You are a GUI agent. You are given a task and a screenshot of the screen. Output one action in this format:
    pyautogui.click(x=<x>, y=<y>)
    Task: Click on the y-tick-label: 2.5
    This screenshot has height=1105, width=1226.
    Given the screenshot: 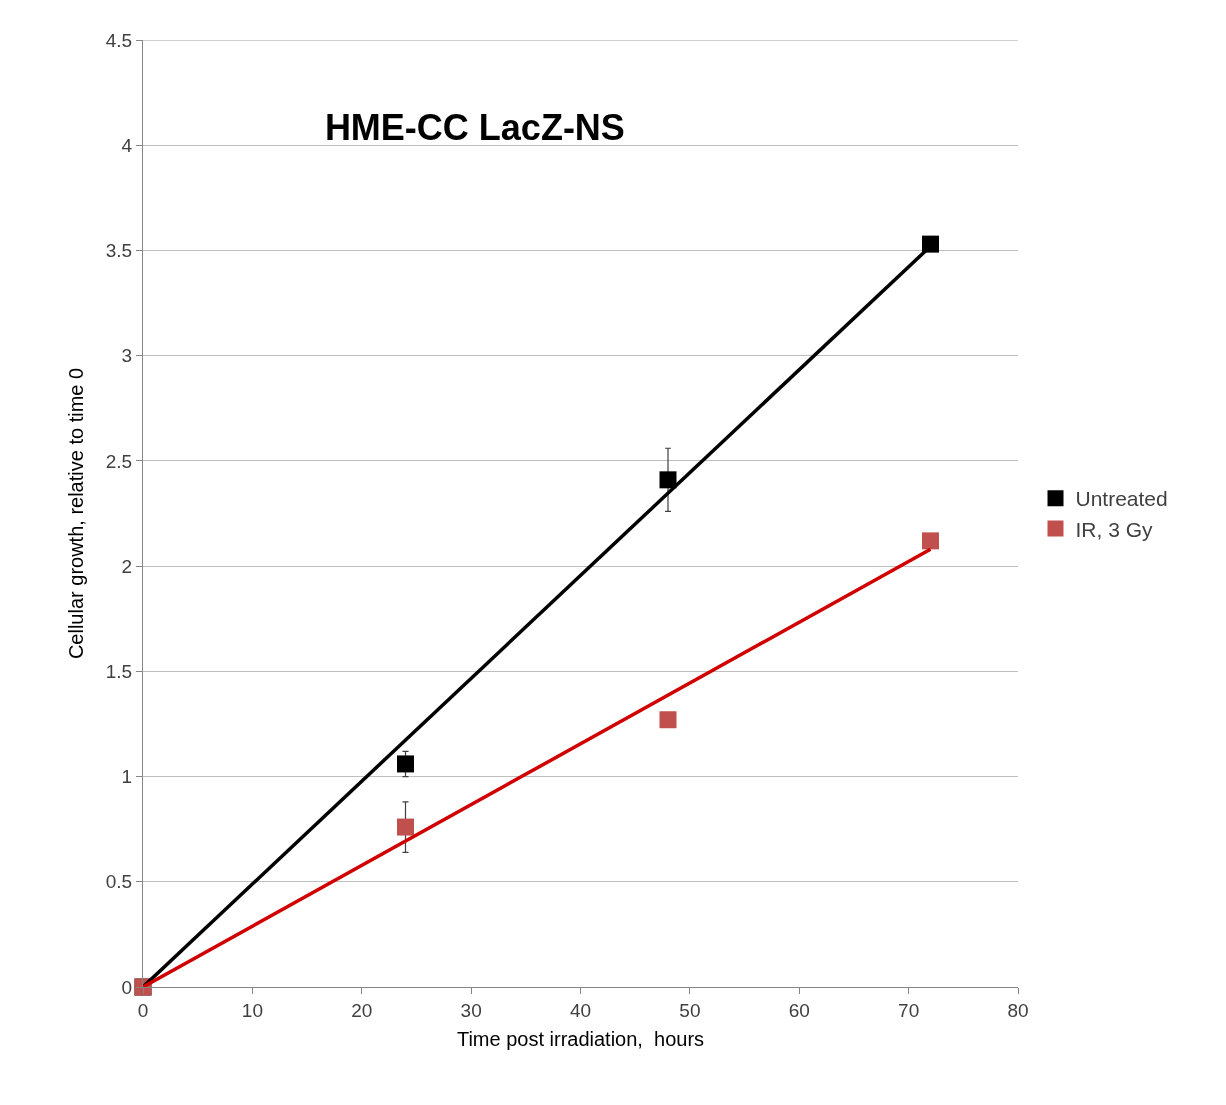 What is the action you would take?
    pyautogui.click(x=119, y=461)
    